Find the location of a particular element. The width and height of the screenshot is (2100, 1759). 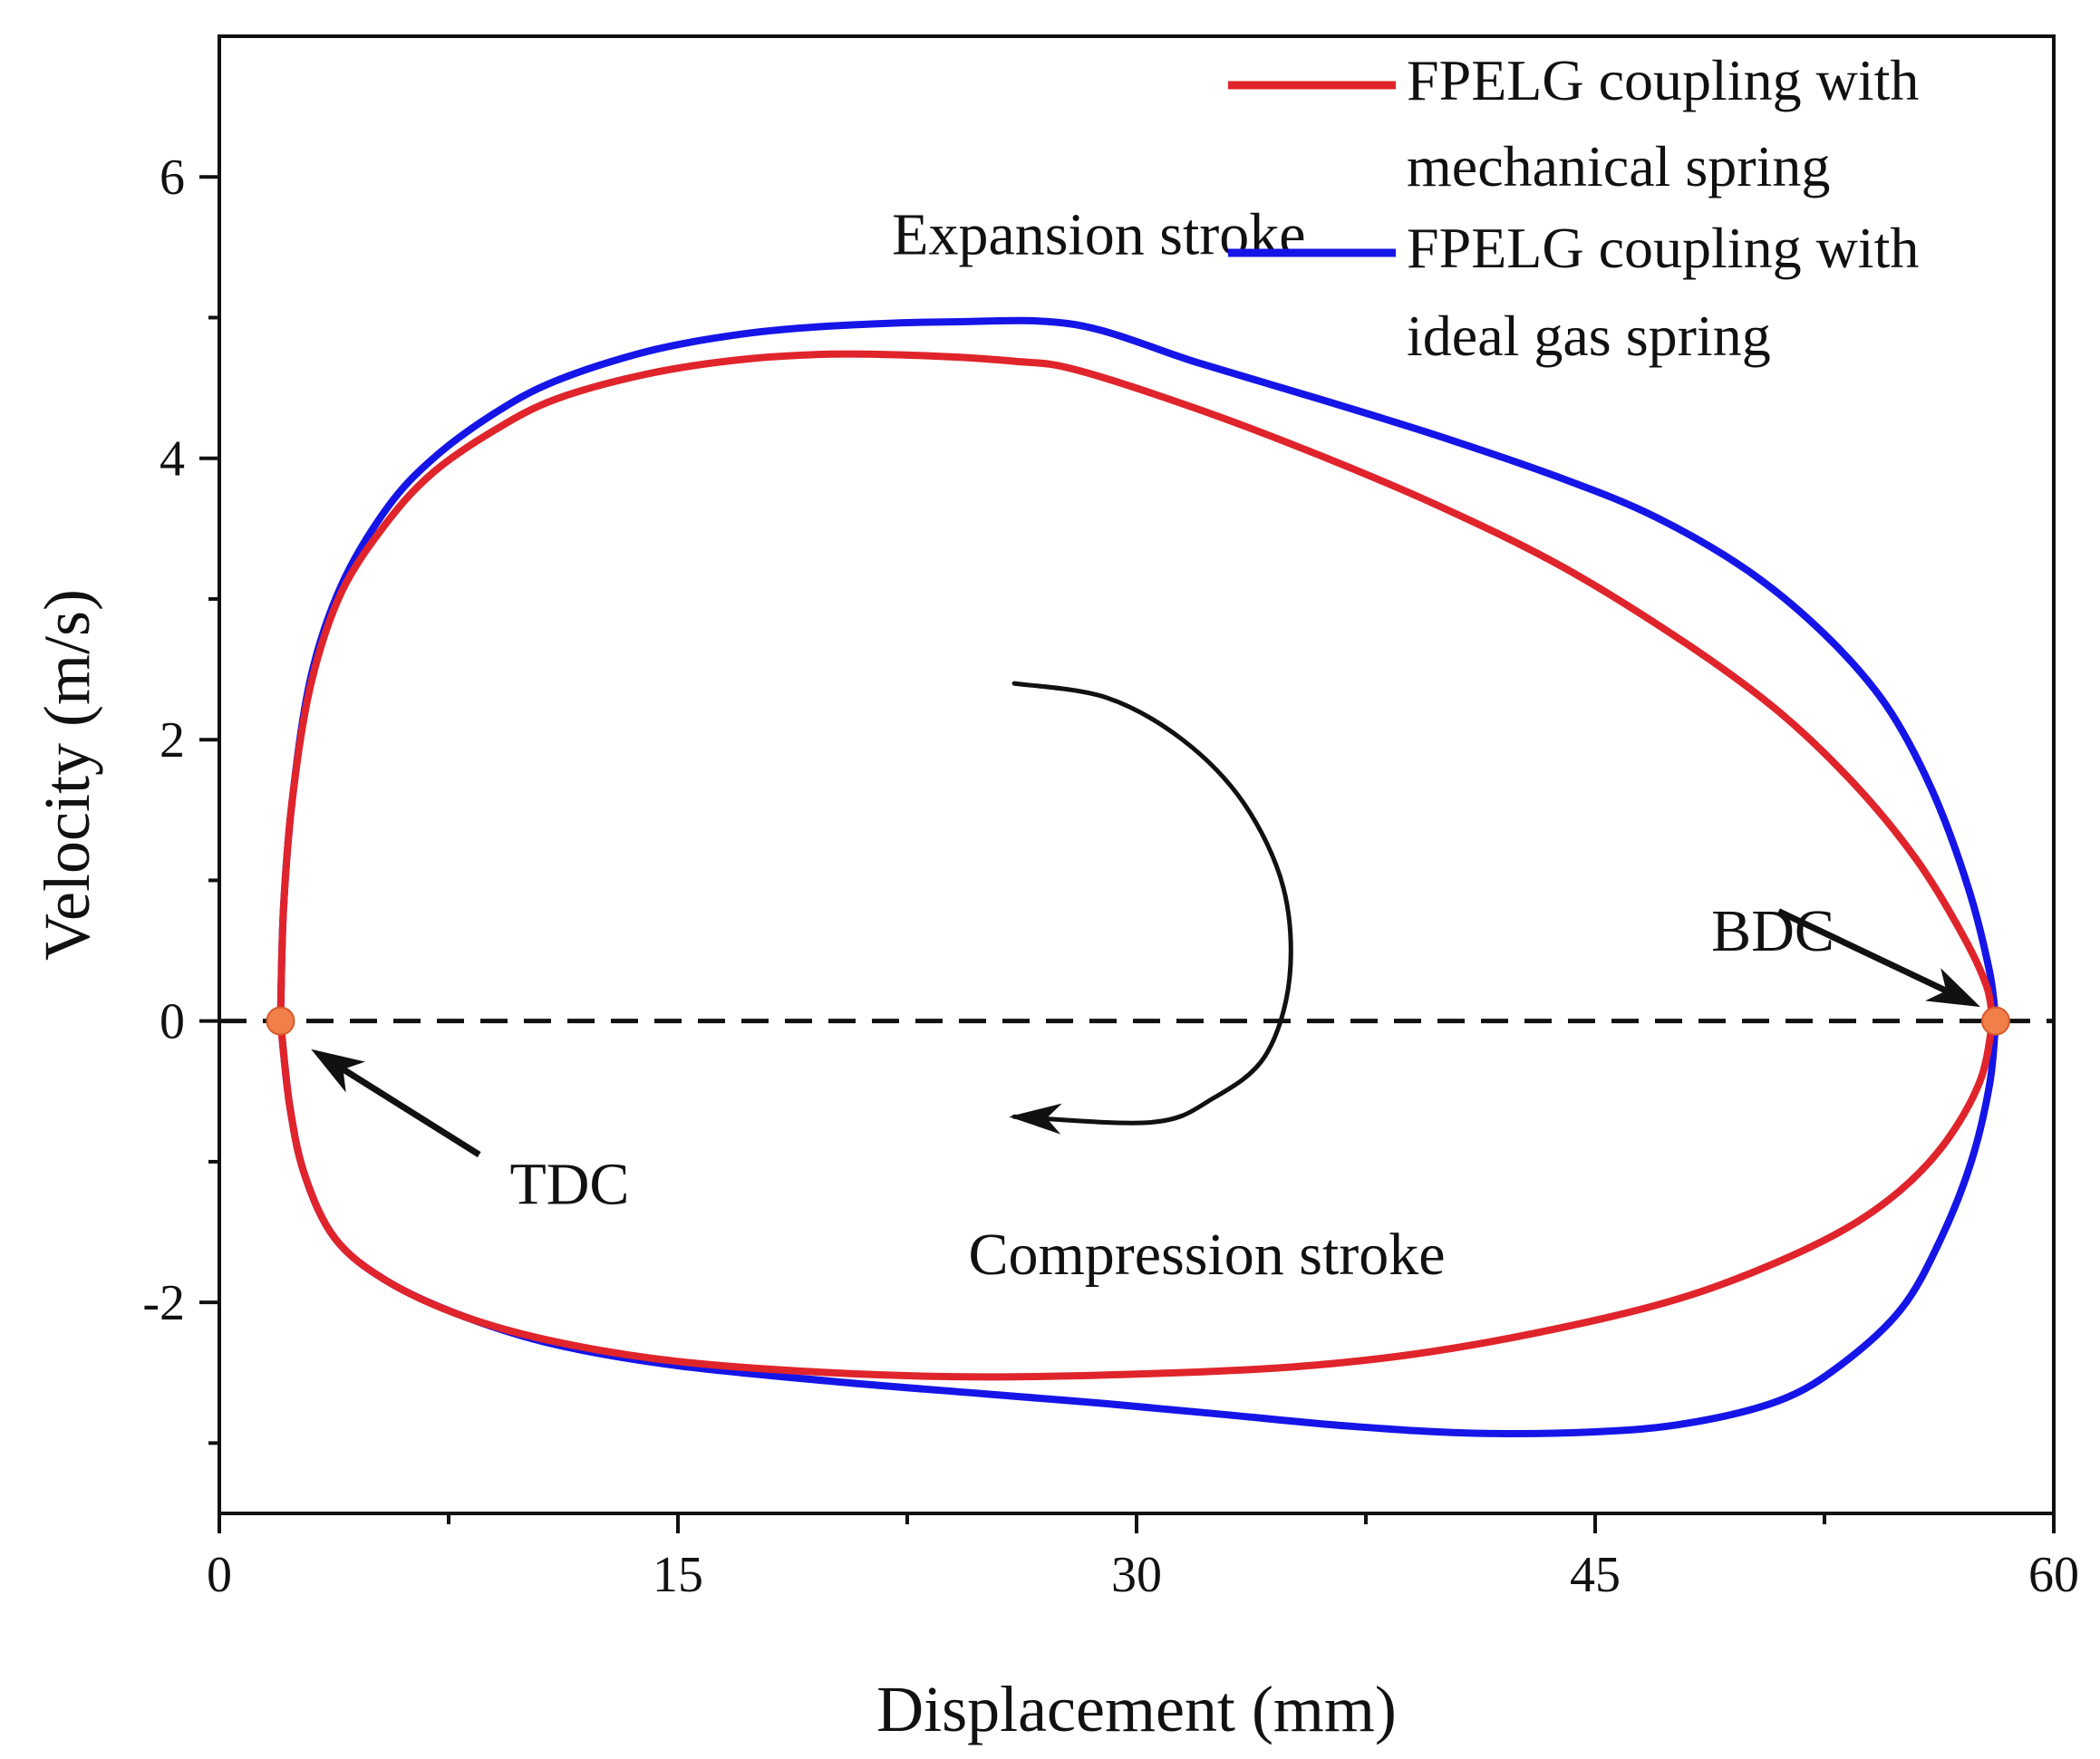

x-axis-title: Displacement (mm) is located at coordinates (1136, 1709).